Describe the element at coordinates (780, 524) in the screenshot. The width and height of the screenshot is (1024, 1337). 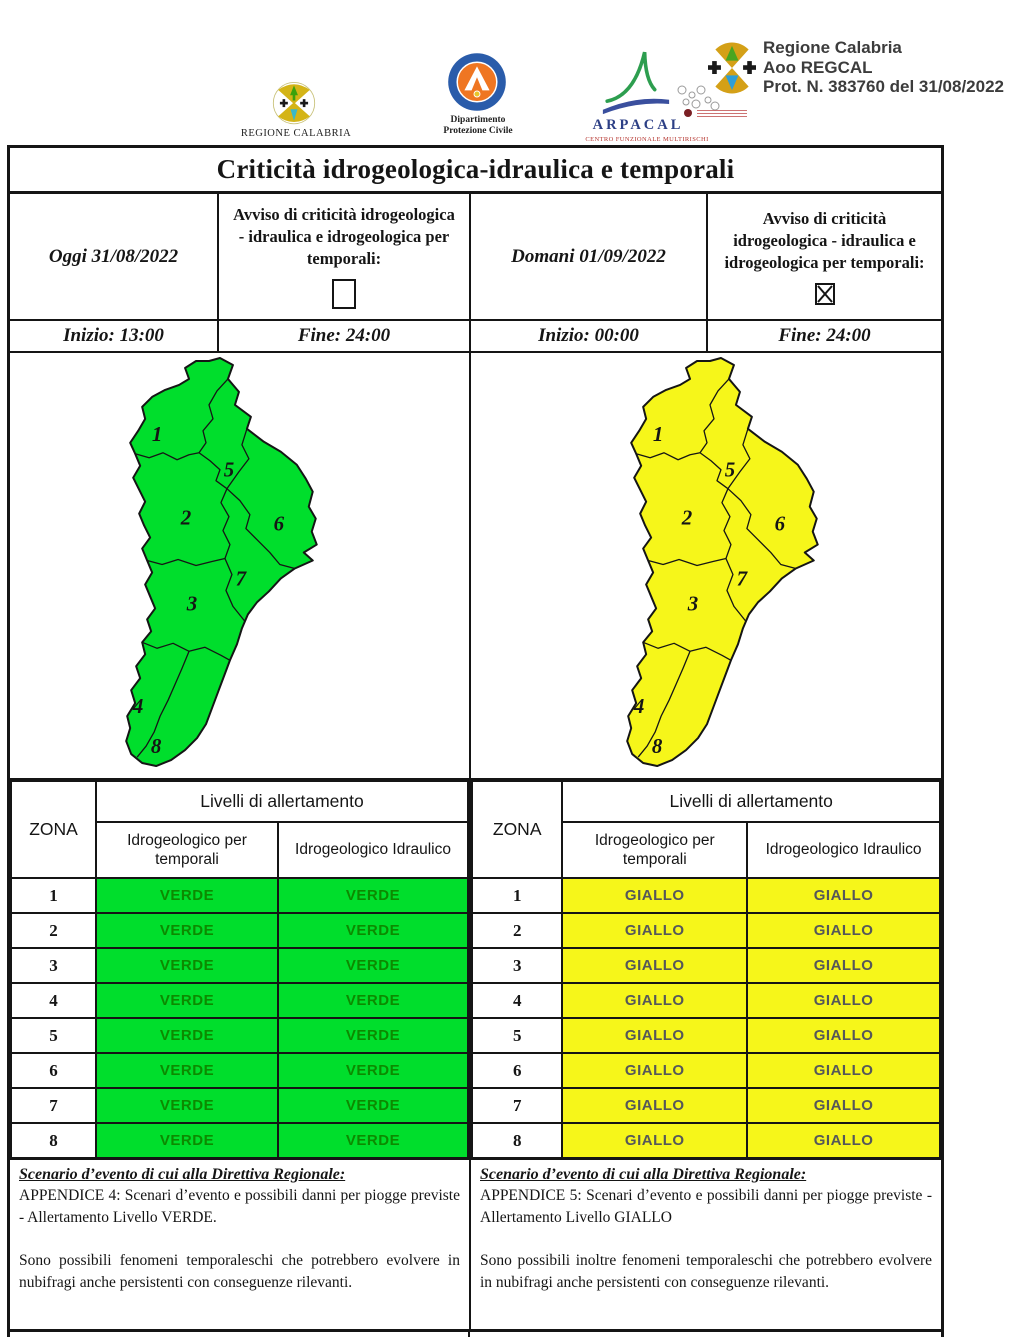
I see `map-zone-number: 6` at that location.